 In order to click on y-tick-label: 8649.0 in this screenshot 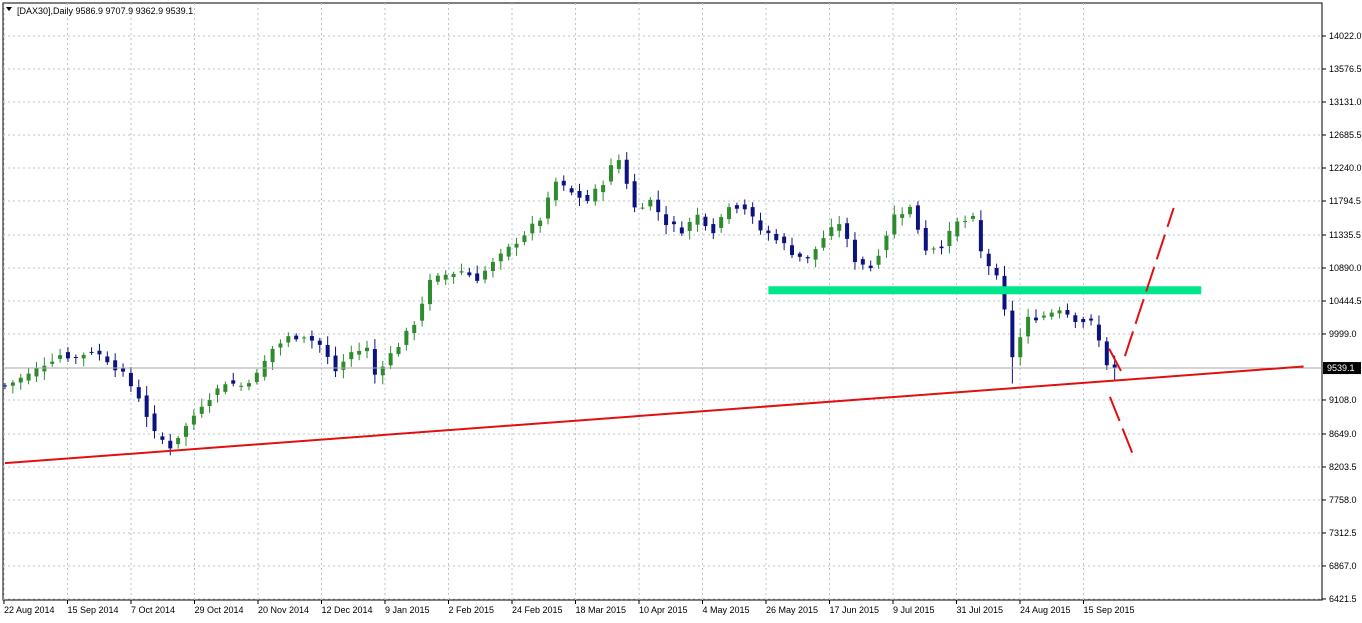, I will do `click(1343, 434)`.